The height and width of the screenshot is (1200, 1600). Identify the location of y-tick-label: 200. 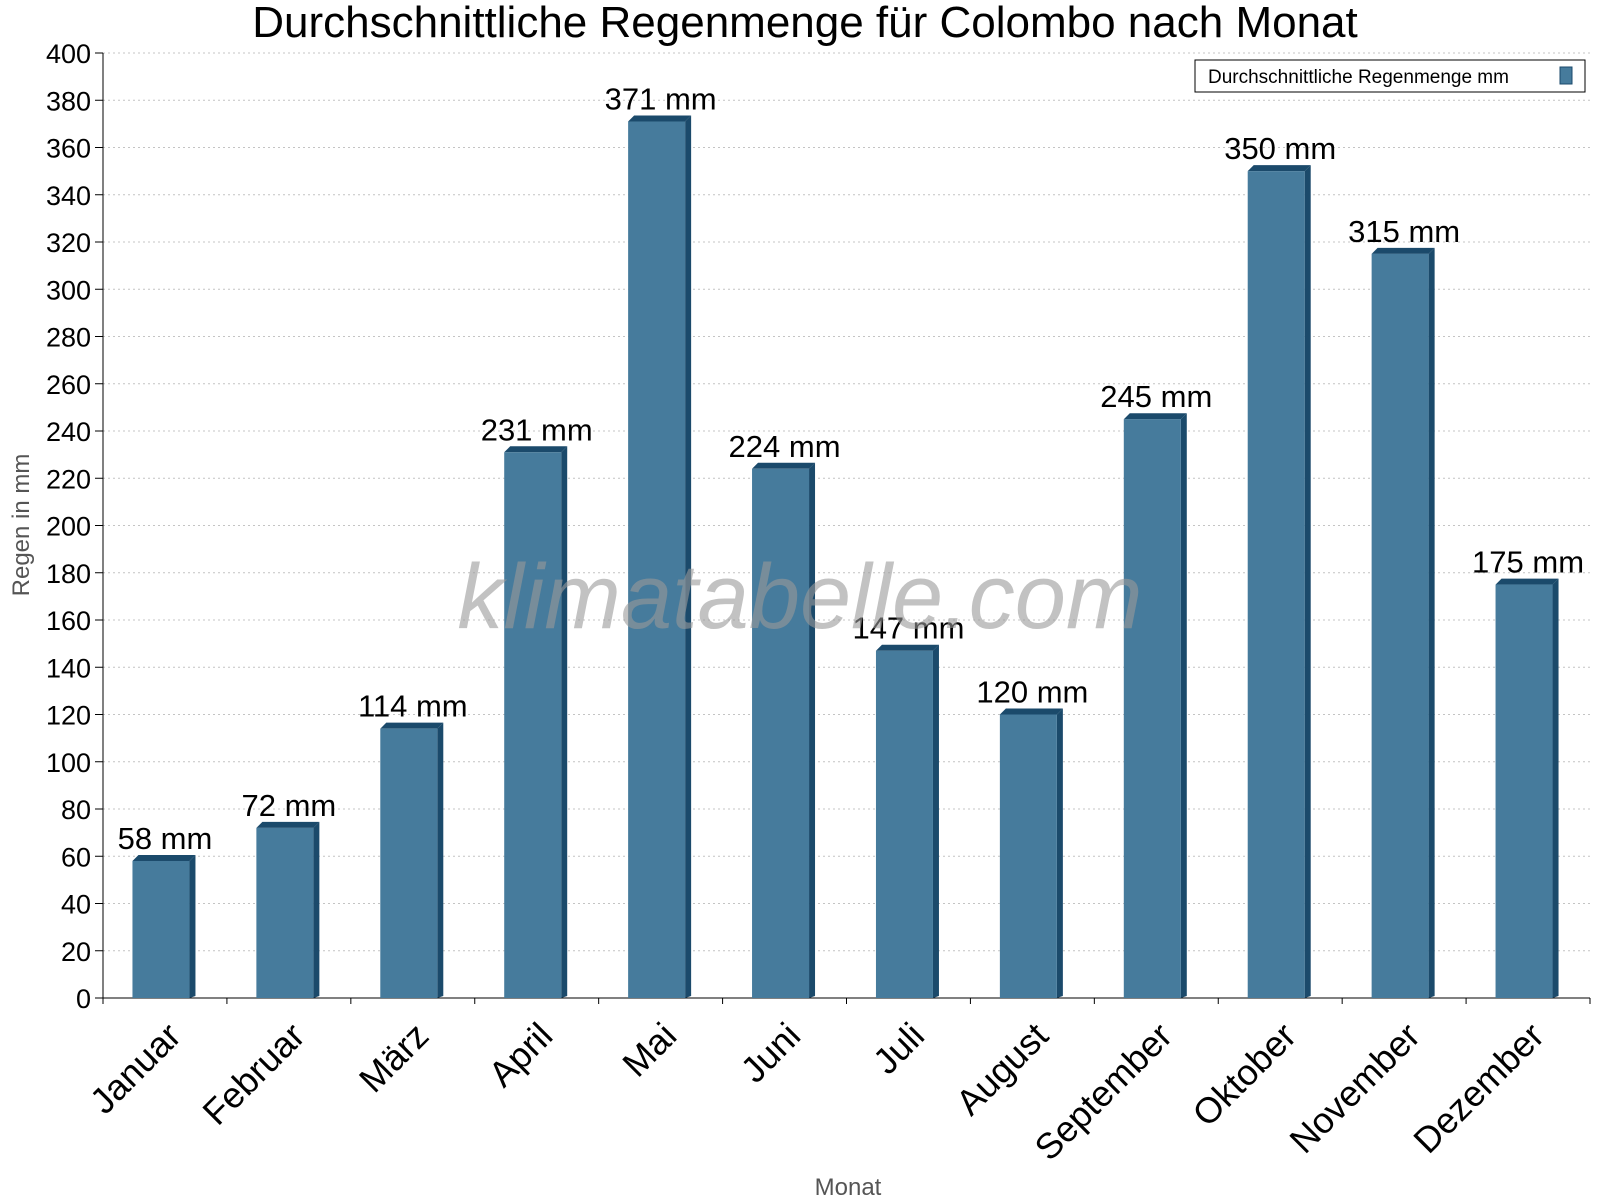
(68, 527).